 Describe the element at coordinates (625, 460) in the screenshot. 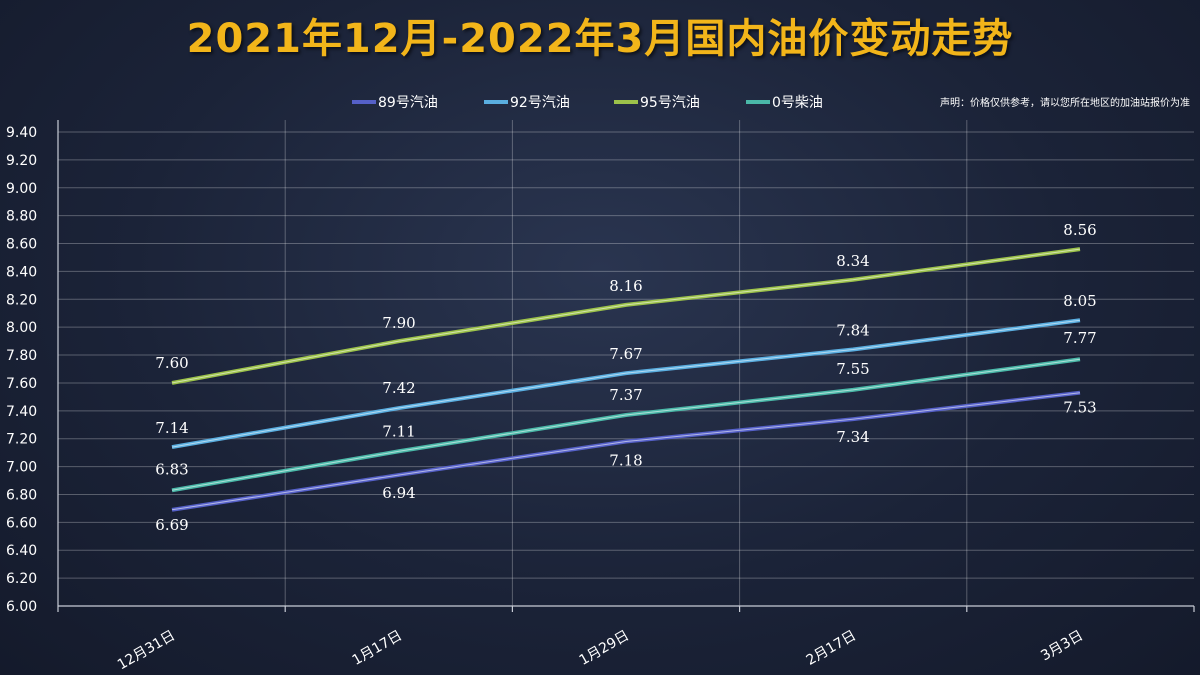

I see `data-label: 7.18` at that location.